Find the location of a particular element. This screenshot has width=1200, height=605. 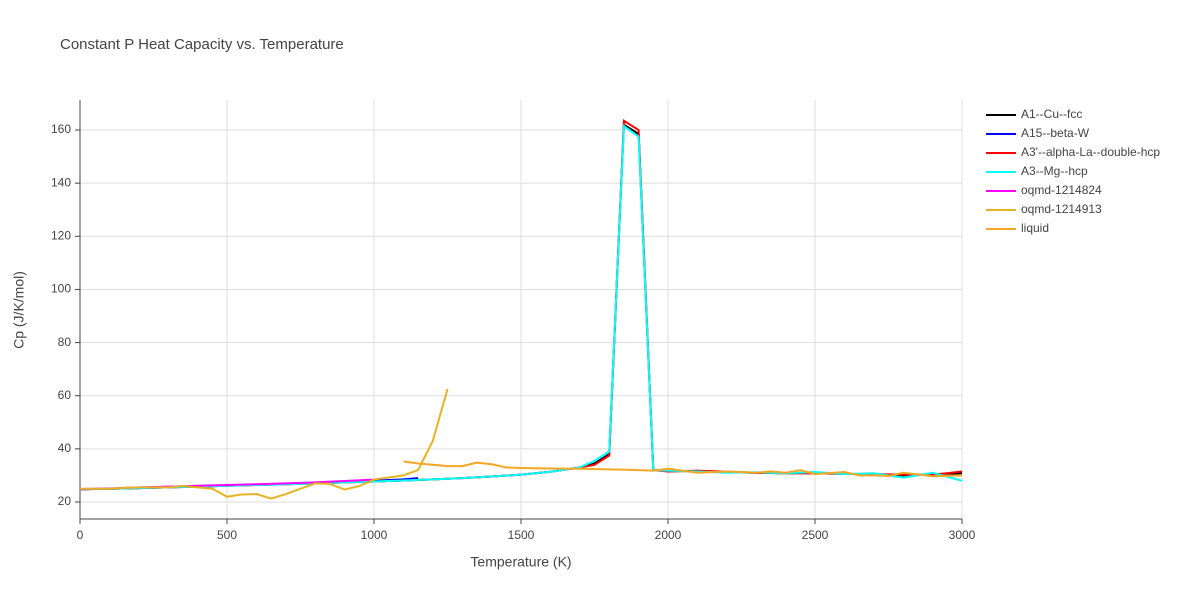

x-tick-label: 2500 is located at coordinates (815, 535).